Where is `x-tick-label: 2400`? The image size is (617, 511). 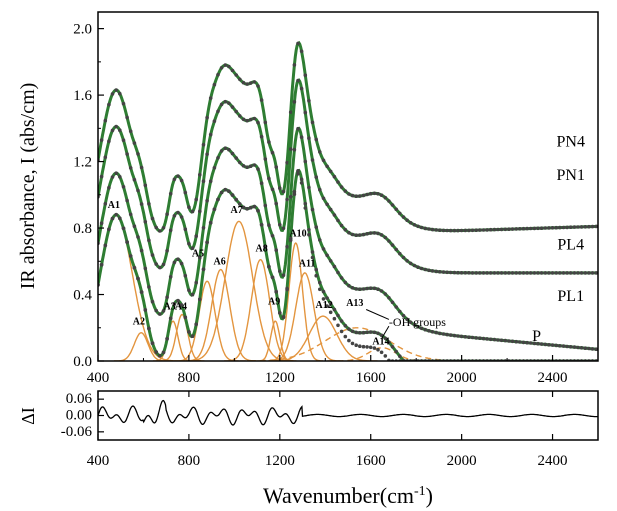 x-tick-label: 2400 is located at coordinates (553, 461).